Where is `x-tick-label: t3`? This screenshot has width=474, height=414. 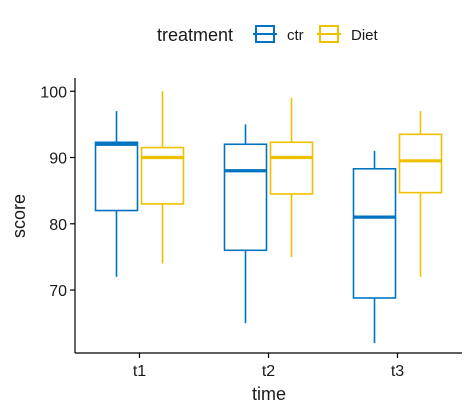 x-tick-label: t3 is located at coordinates (397, 371).